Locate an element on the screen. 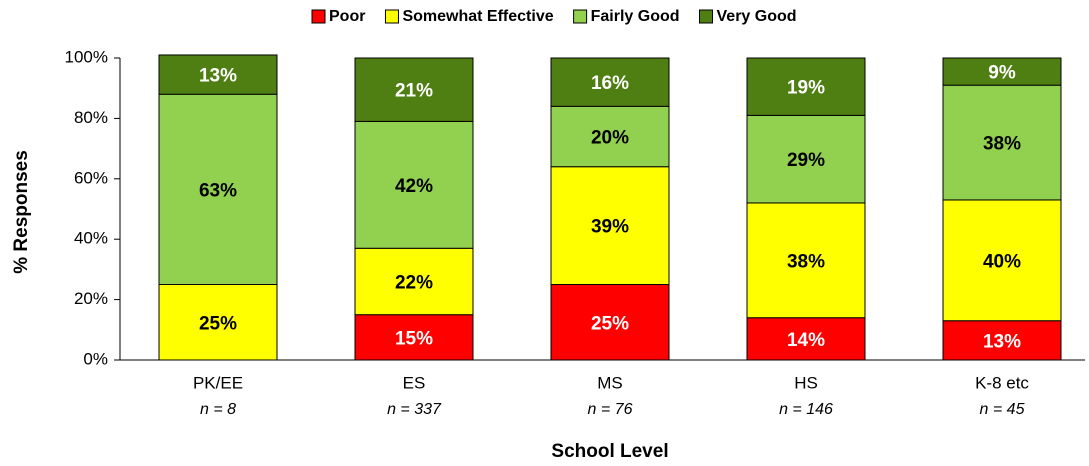 The image size is (1089, 466). data-label: 22% is located at coordinates (414, 282).